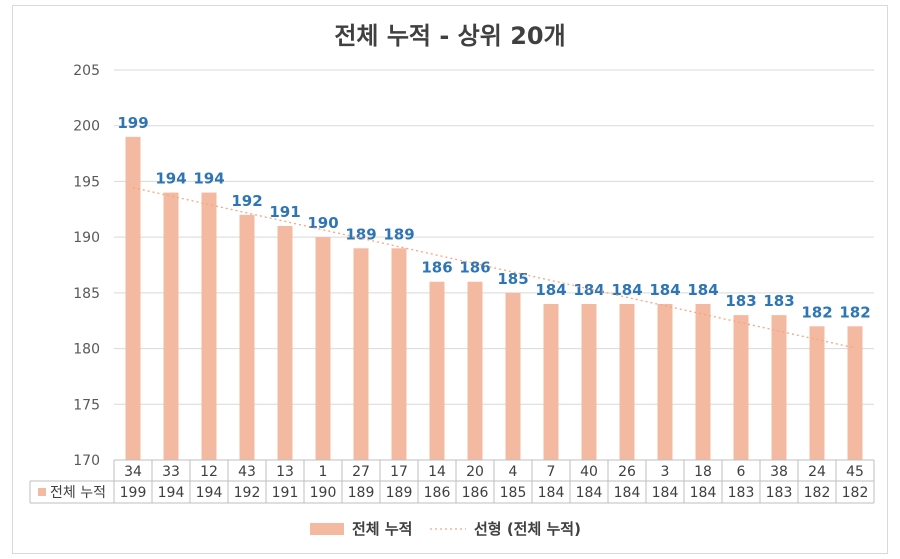  I want to click on category-label: 17, so click(399, 472).